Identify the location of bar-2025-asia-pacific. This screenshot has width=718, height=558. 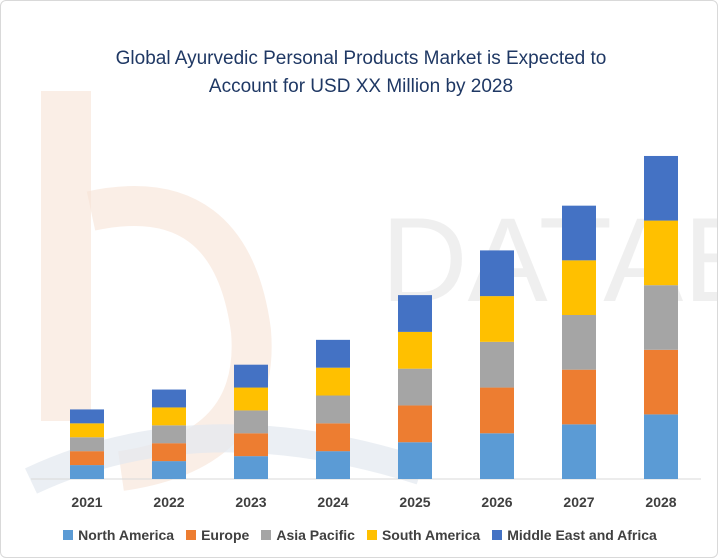
(415, 387).